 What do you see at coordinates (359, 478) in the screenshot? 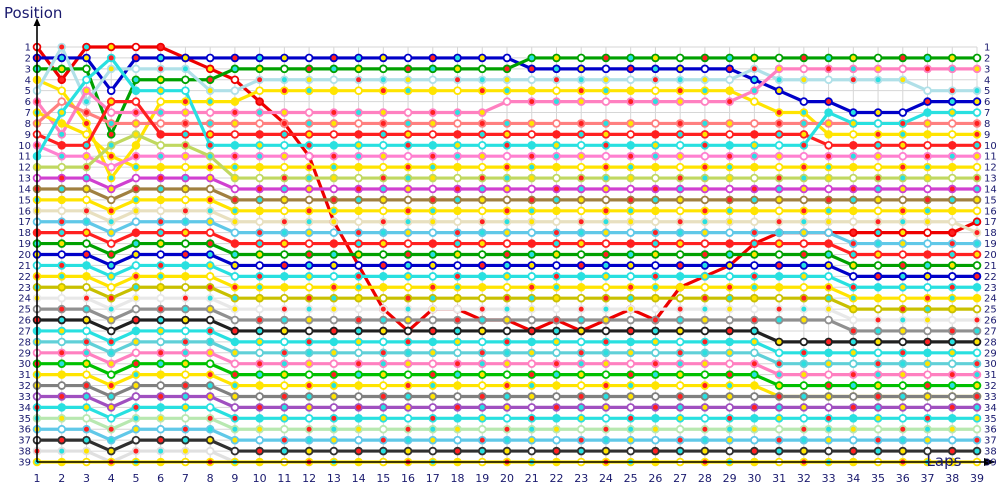
I see `svg-text: 14` at bounding box center [359, 478].